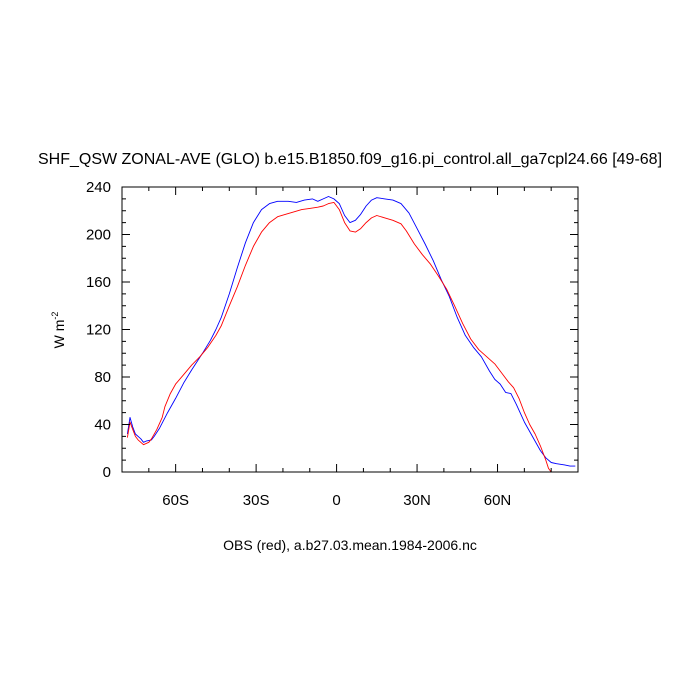 This screenshot has height=700, width=700. What do you see at coordinates (336, 500) in the screenshot?
I see `x-tick-label: 0` at bounding box center [336, 500].